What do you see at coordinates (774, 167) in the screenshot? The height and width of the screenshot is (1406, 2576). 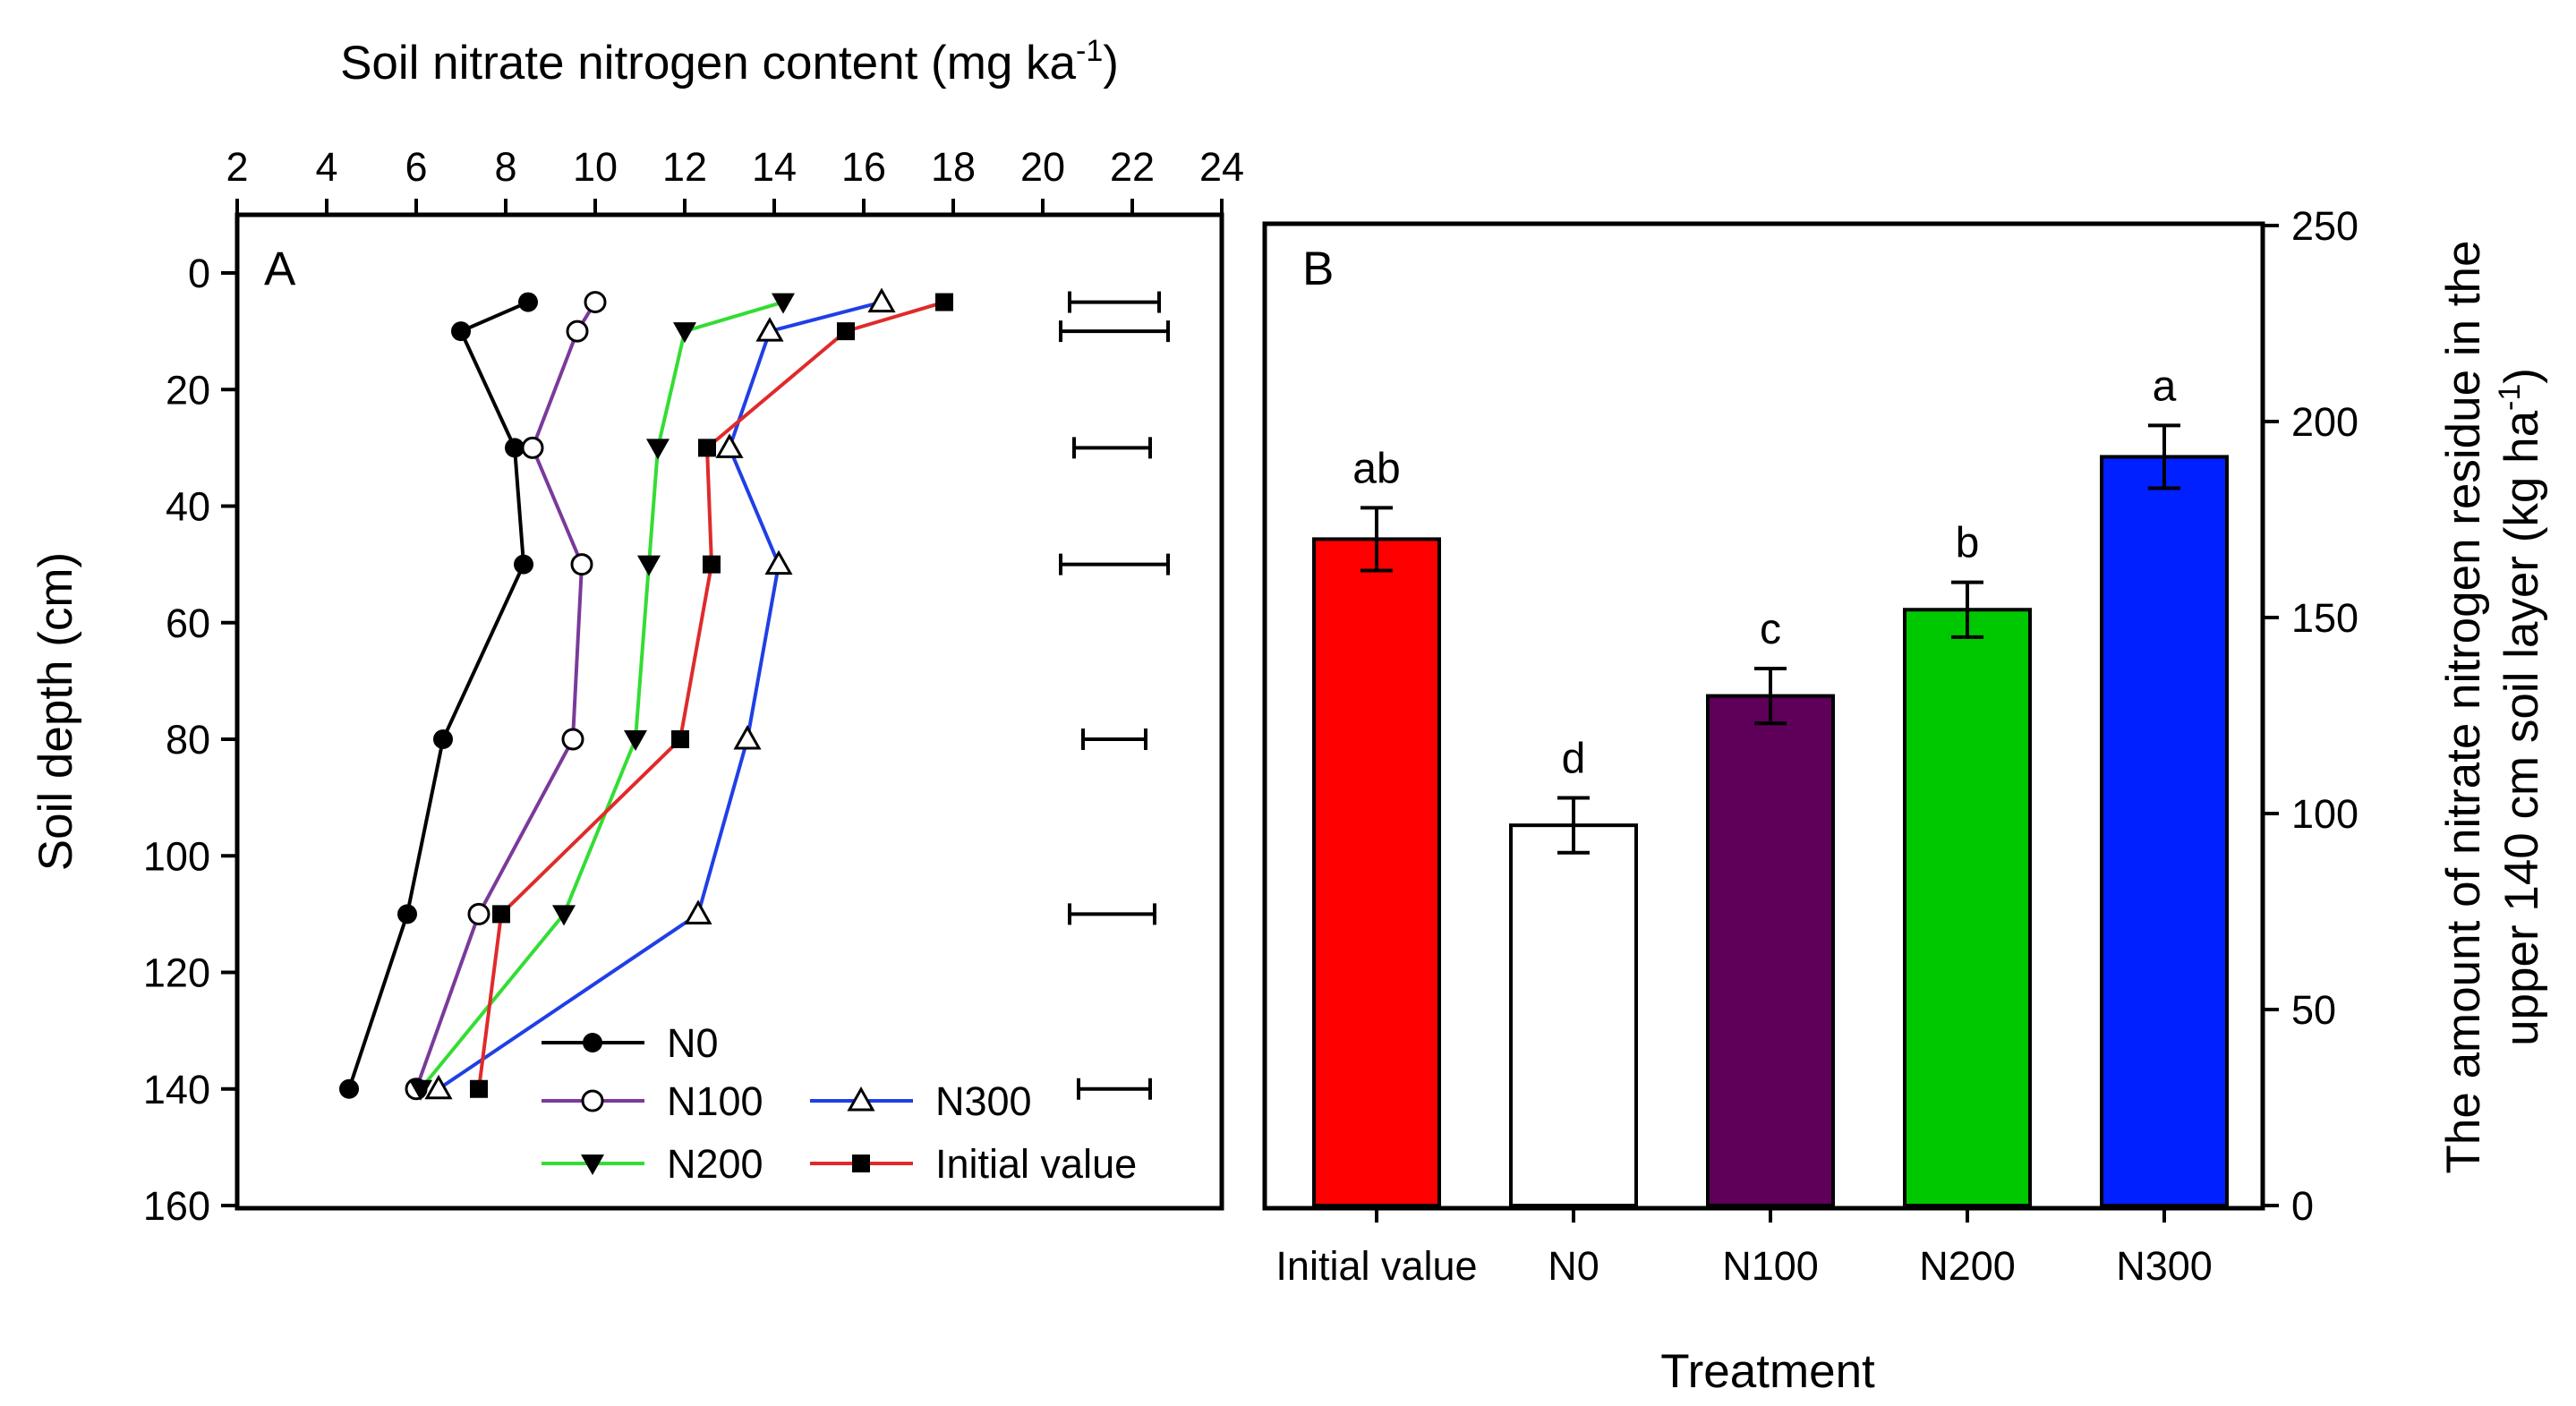 I see `panel-a-x-tick-label: 14` at bounding box center [774, 167].